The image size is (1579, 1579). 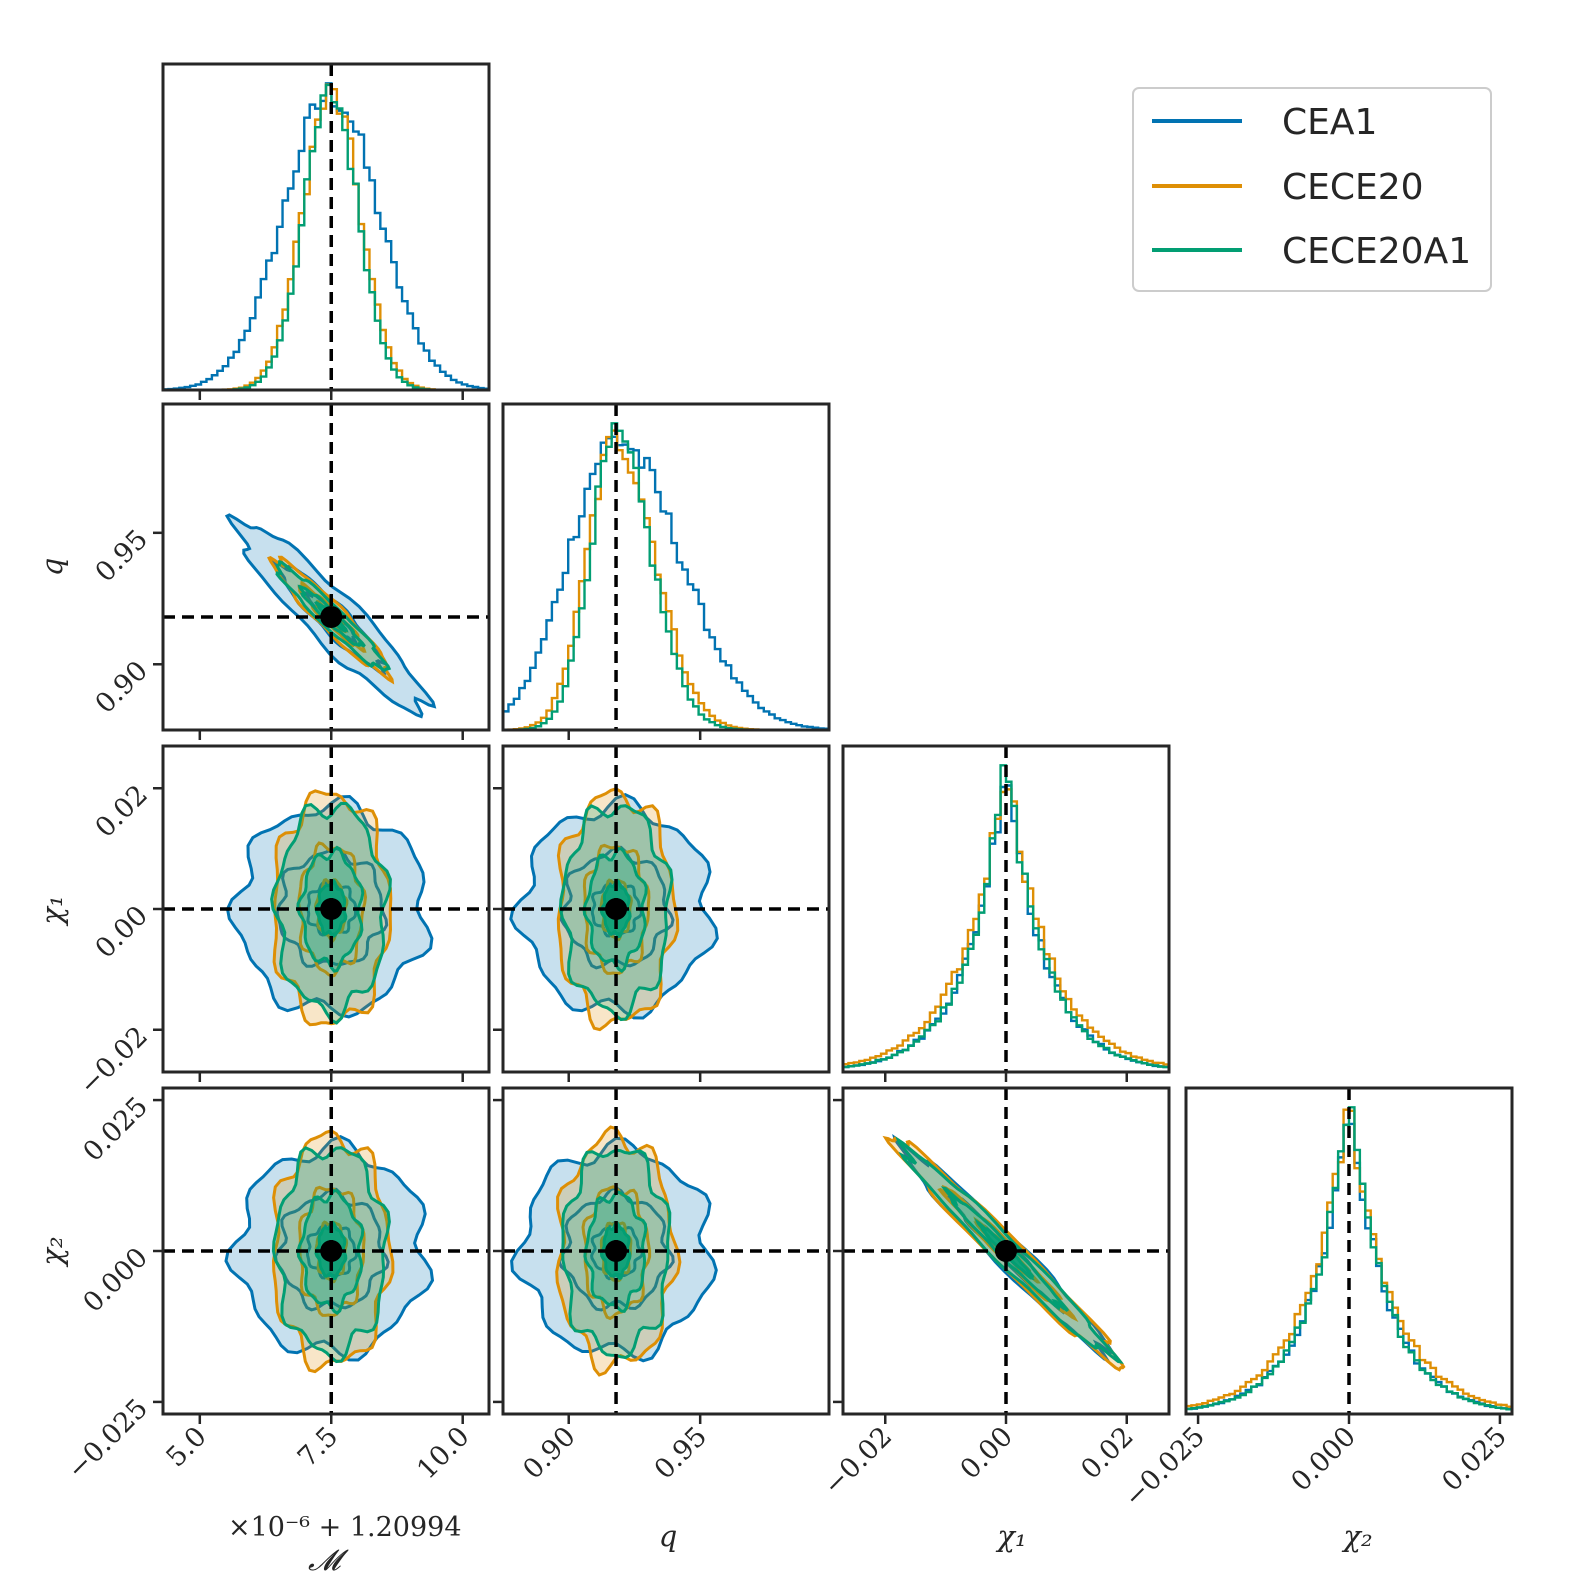 I want to click on xtick-label-Mc-1: 7.5, so click(x=318, y=1447).